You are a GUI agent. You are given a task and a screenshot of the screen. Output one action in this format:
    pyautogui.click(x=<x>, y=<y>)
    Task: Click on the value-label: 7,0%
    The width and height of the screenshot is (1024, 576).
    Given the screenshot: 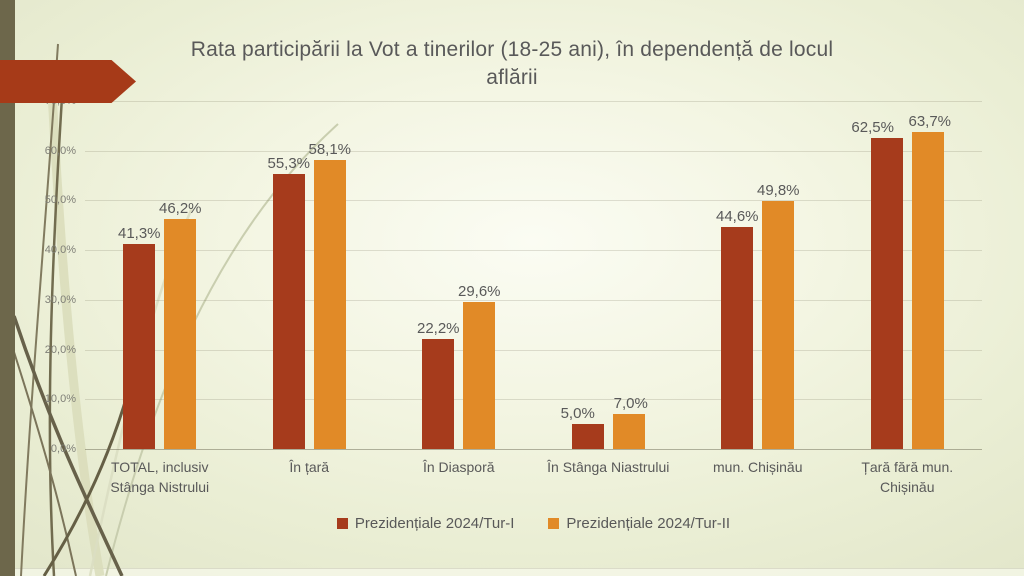 What is the action you would take?
    pyautogui.click(x=630, y=404)
    